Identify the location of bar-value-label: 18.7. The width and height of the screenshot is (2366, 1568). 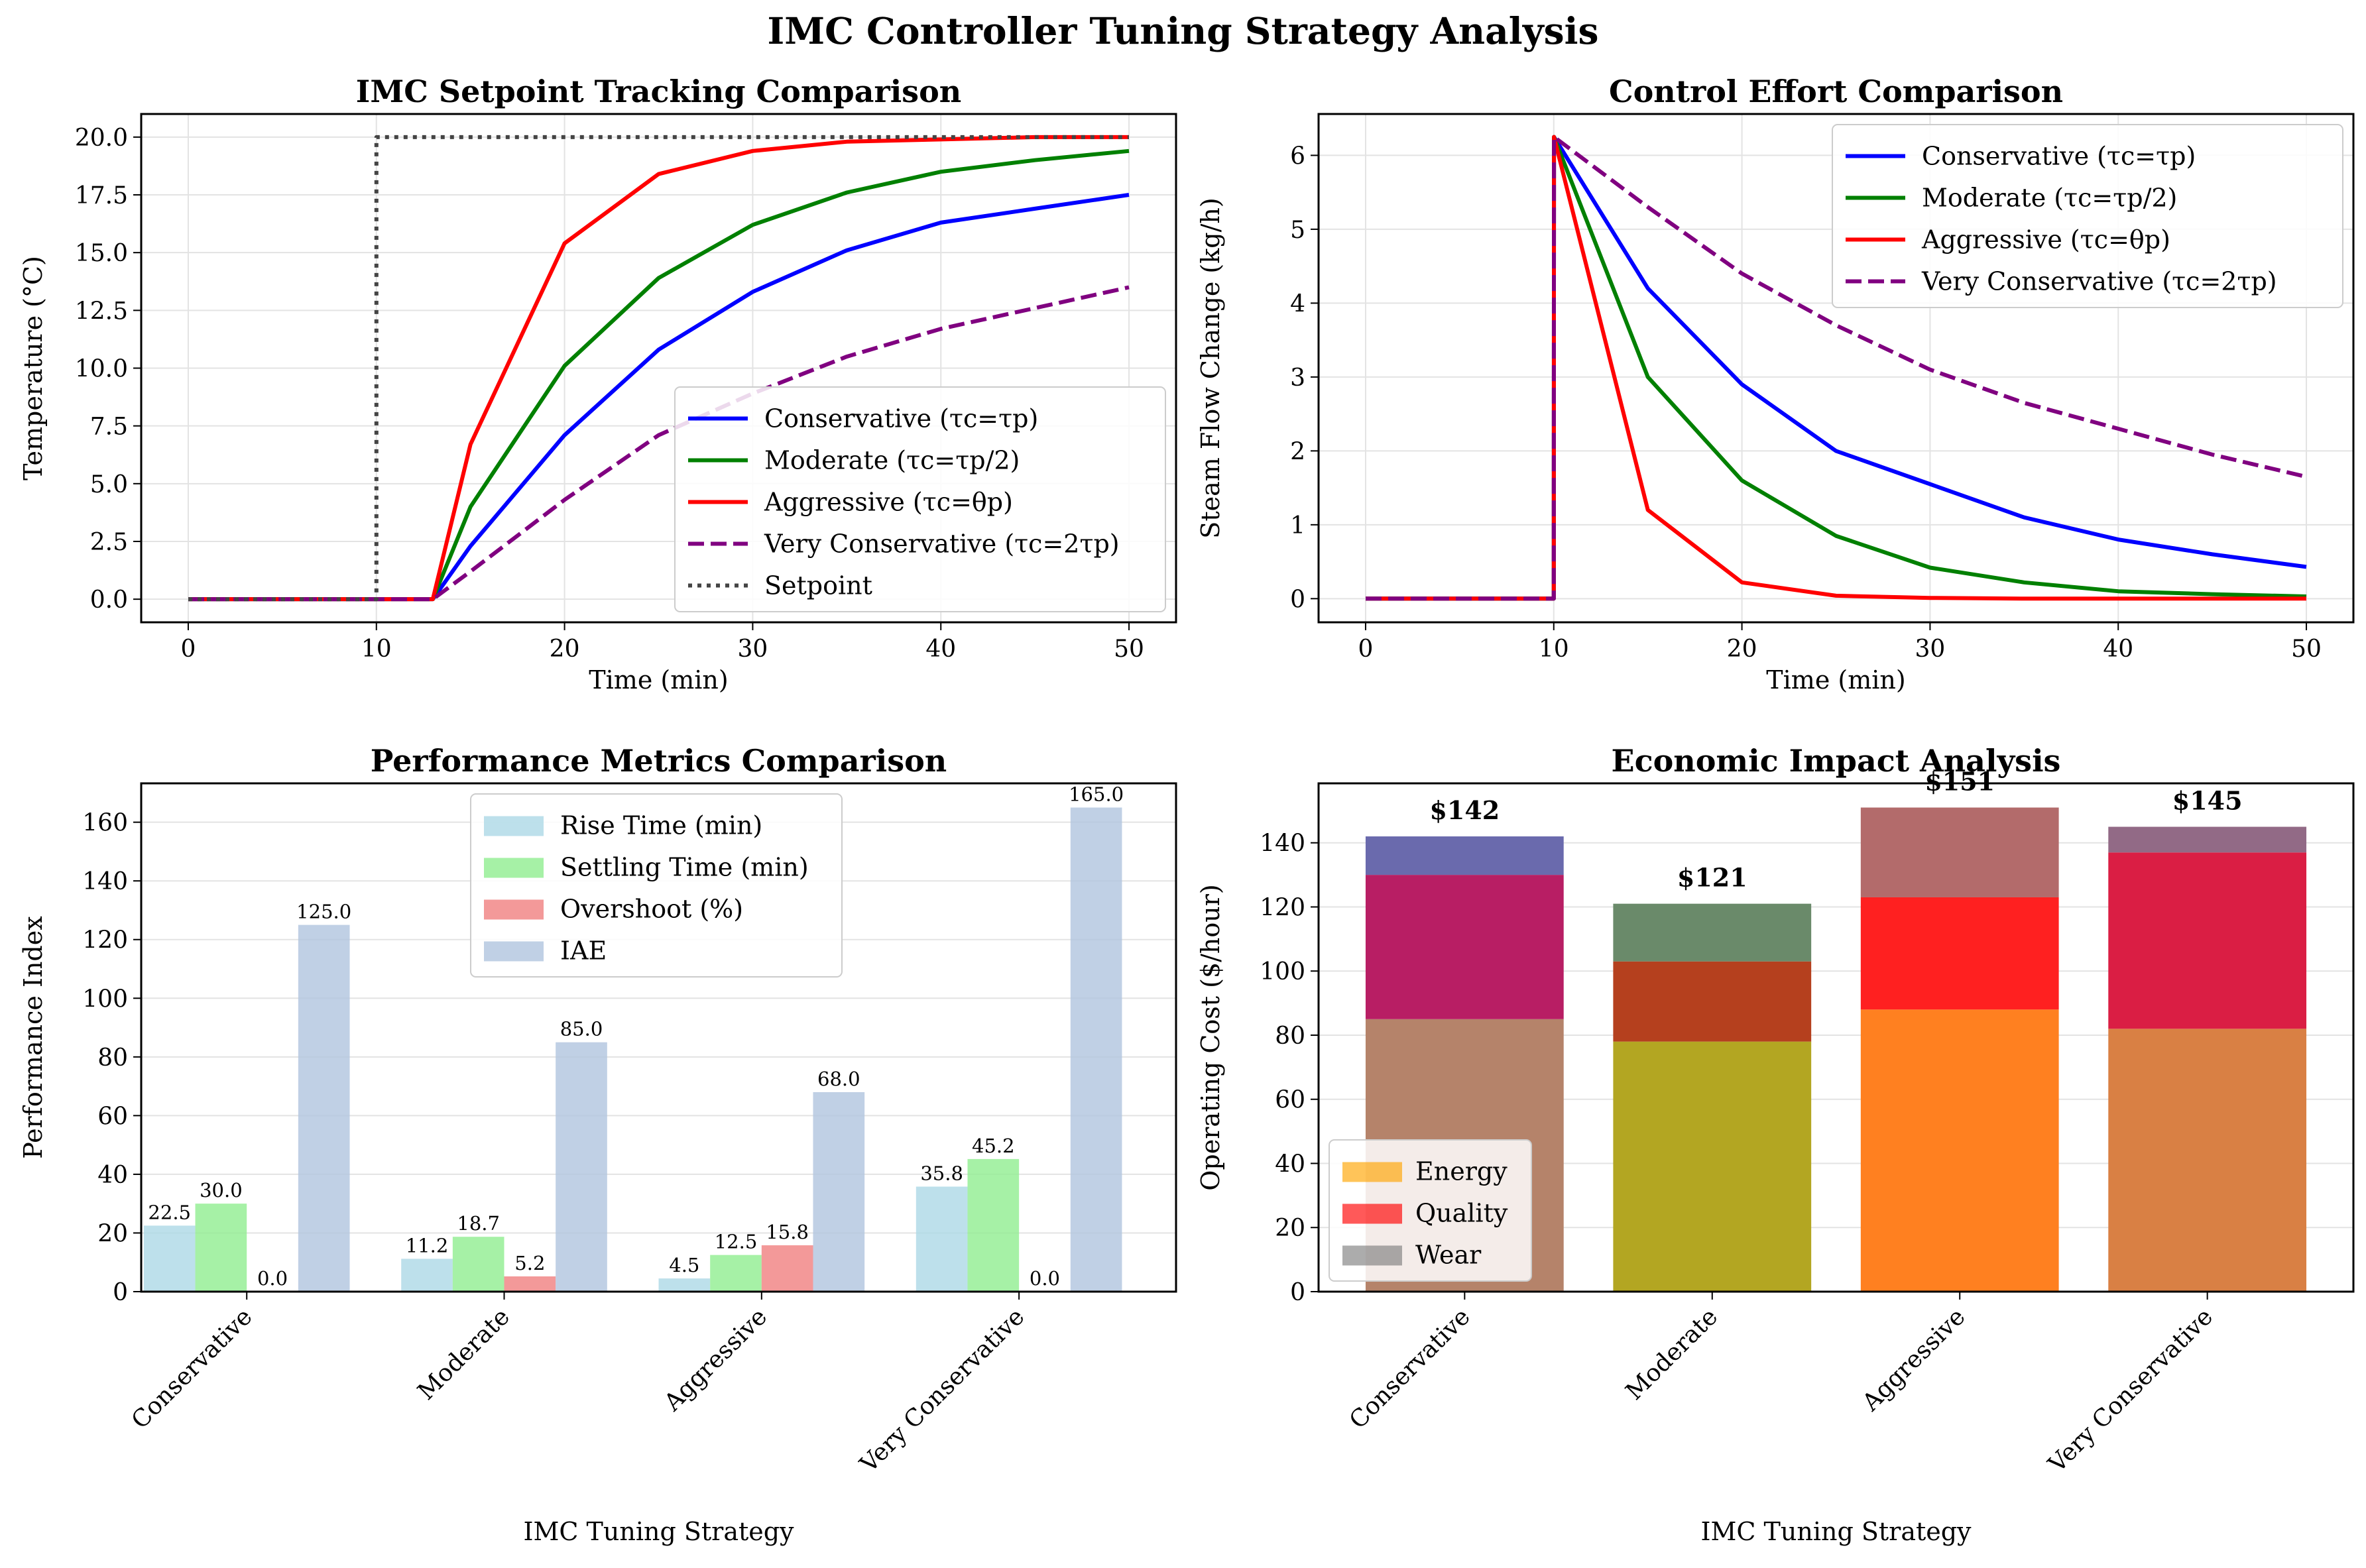
(478, 1223).